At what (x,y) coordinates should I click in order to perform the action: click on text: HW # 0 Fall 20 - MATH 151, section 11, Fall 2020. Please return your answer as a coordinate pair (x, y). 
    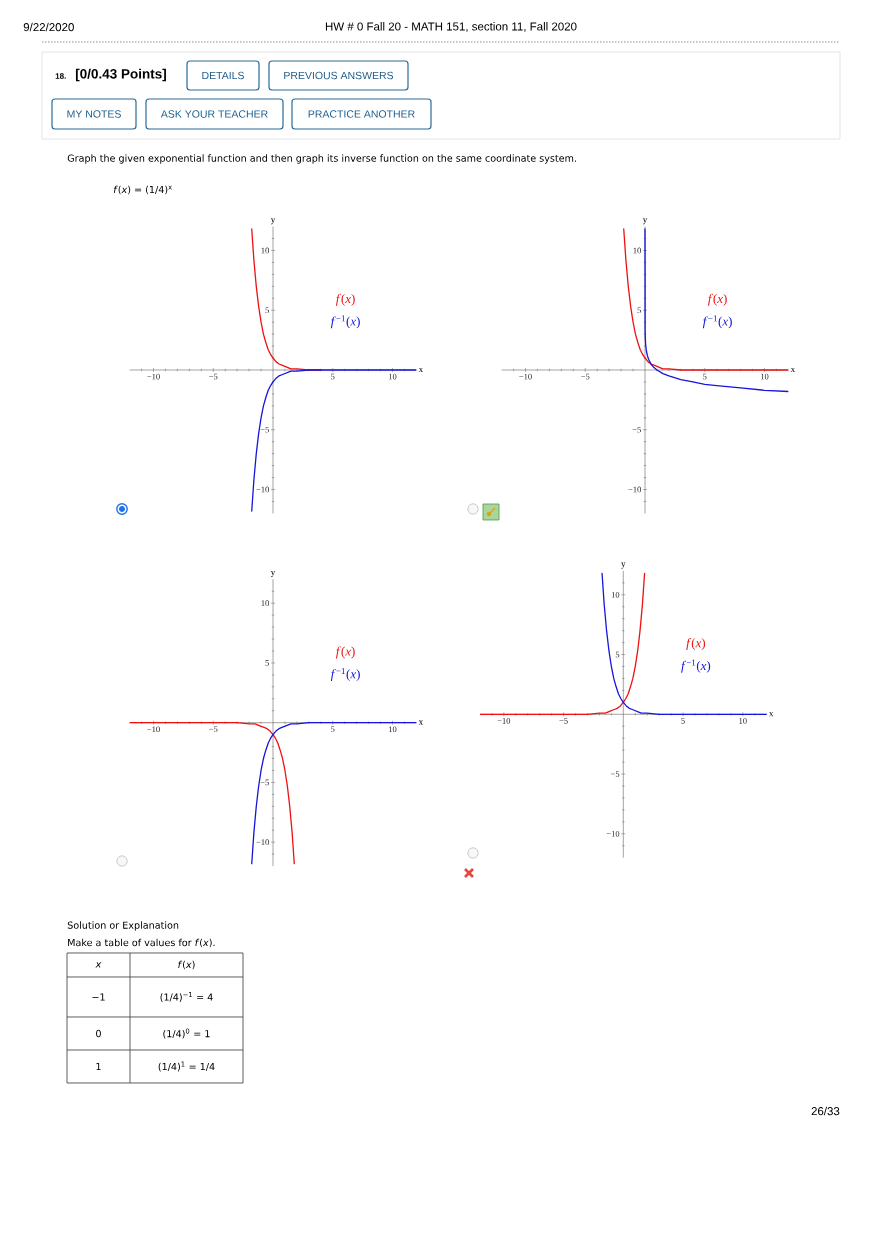
    Looking at the image, I should click on (451, 27).